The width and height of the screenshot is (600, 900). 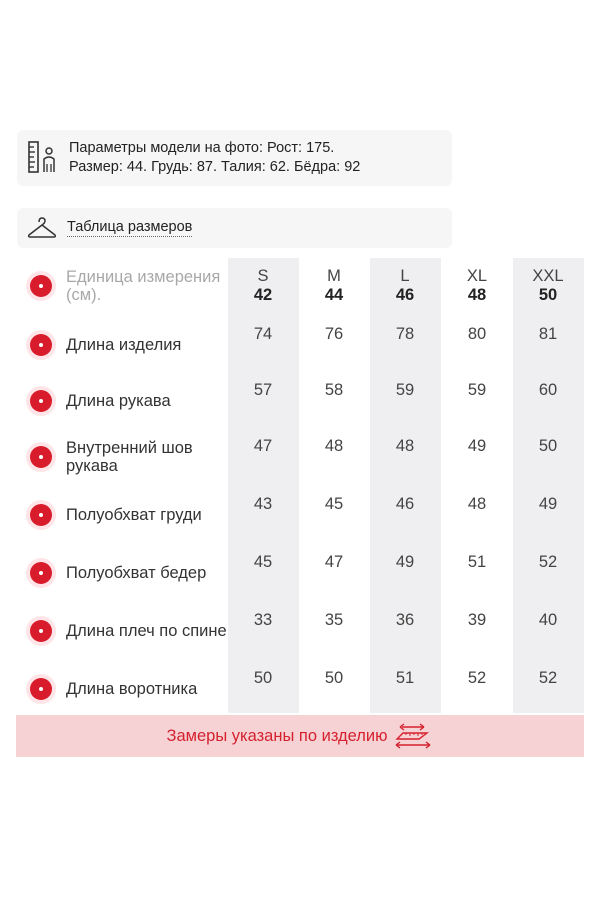 What do you see at coordinates (548, 334) in the screenshot?
I see `table-cell: 81` at bounding box center [548, 334].